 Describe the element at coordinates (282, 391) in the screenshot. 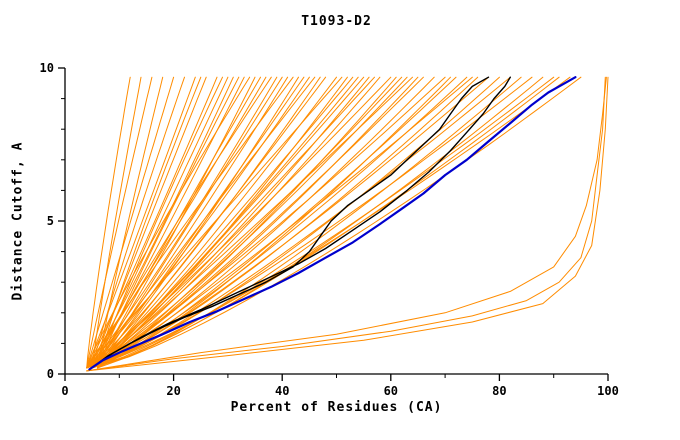

I see `x-tick-label: 40` at that location.